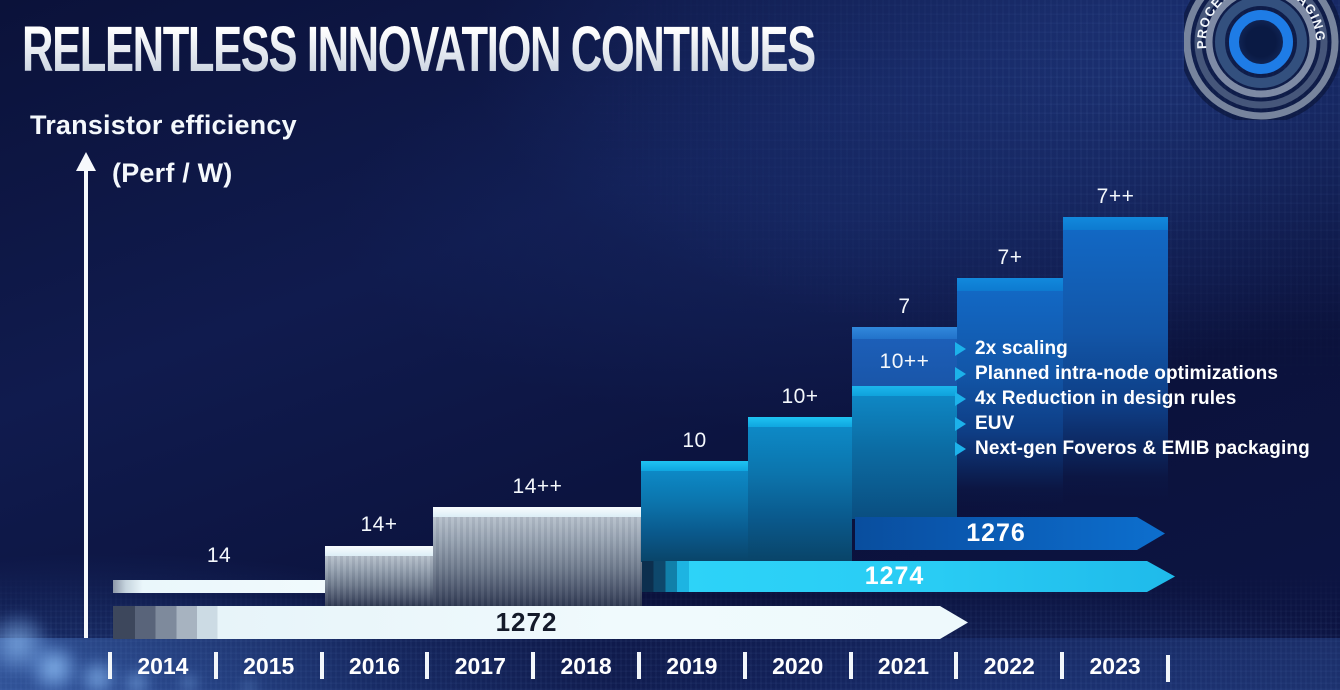 Image resolution: width=1340 pixels, height=690 pixels. What do you see at coordinates (526, 622) in the screenshot?
I see `fab-1272-label: 1272` at bounding box center [526, 622].